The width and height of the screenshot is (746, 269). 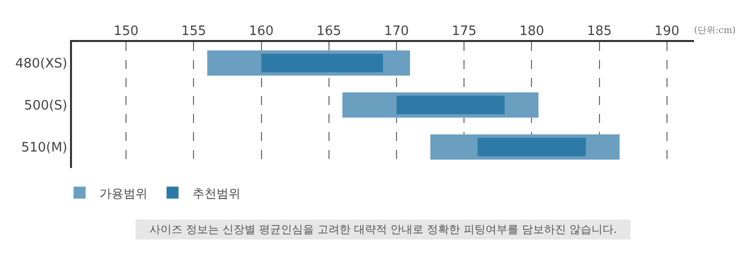 What do you see at coordinates (41, 64) in the screenshot?
I see `y-tick-label: 480(XS)` at bounding box center [41, 64].